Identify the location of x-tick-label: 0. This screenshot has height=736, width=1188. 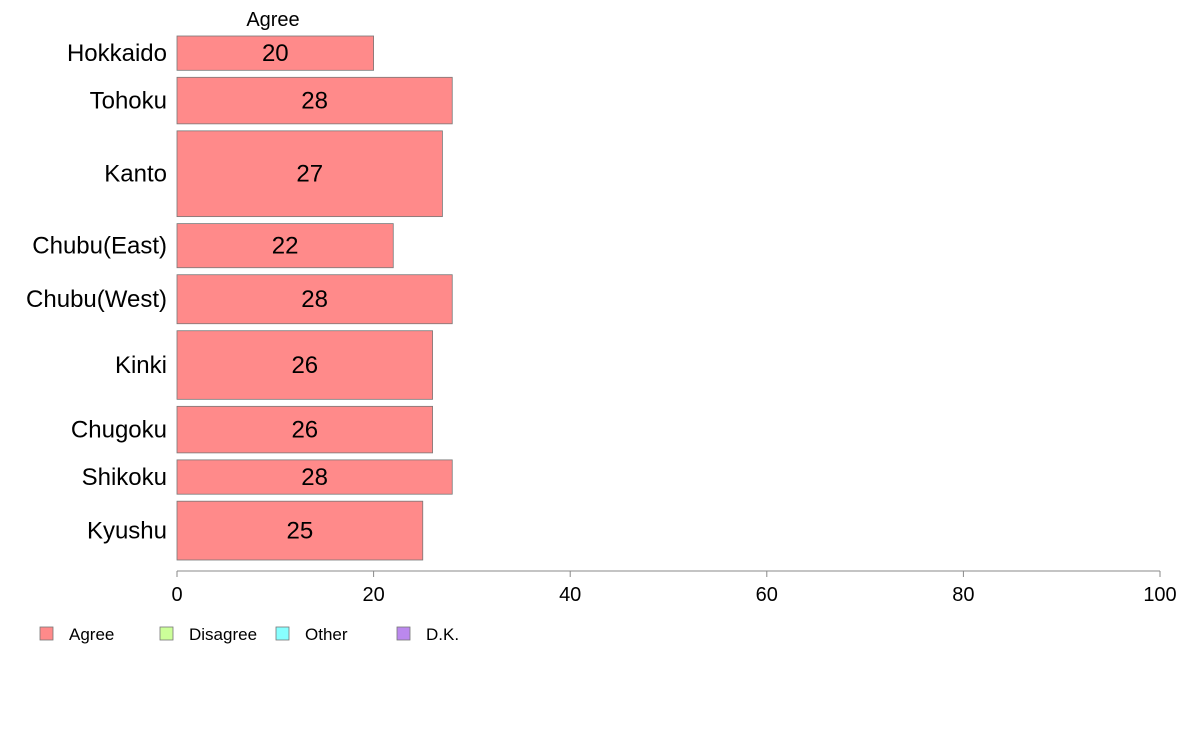
(176, 595).